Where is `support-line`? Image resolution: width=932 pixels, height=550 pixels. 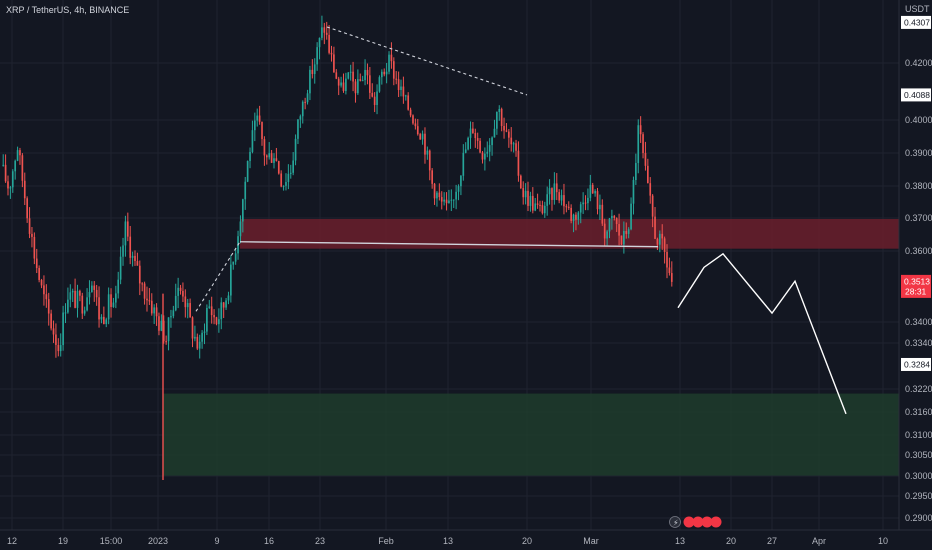 support-line is located at coordinates (449, 244).